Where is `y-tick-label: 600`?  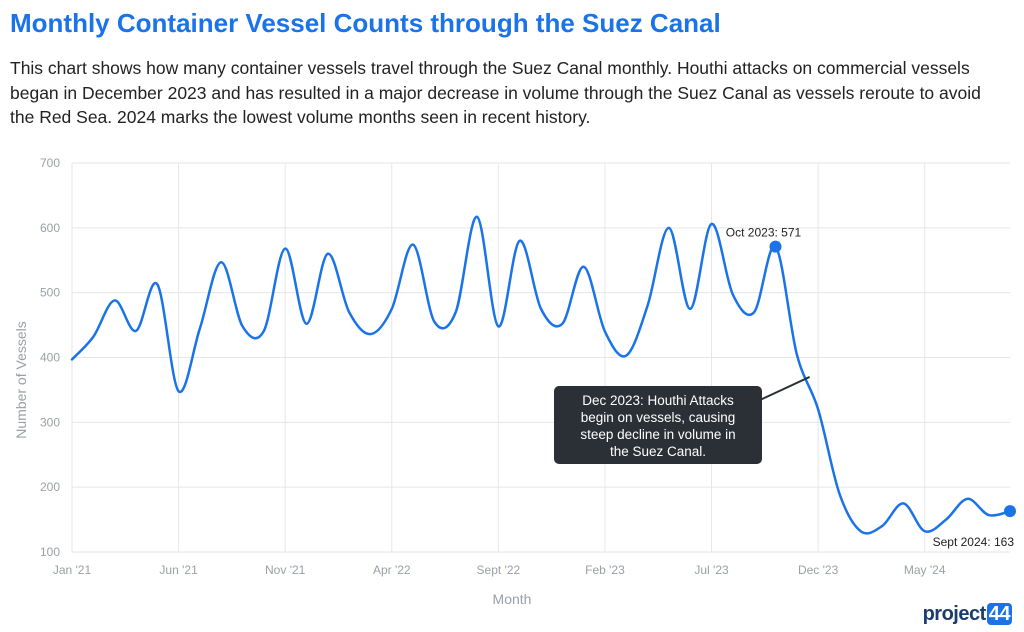
y-tick-label: 600 is located at coordinates (50, 228).